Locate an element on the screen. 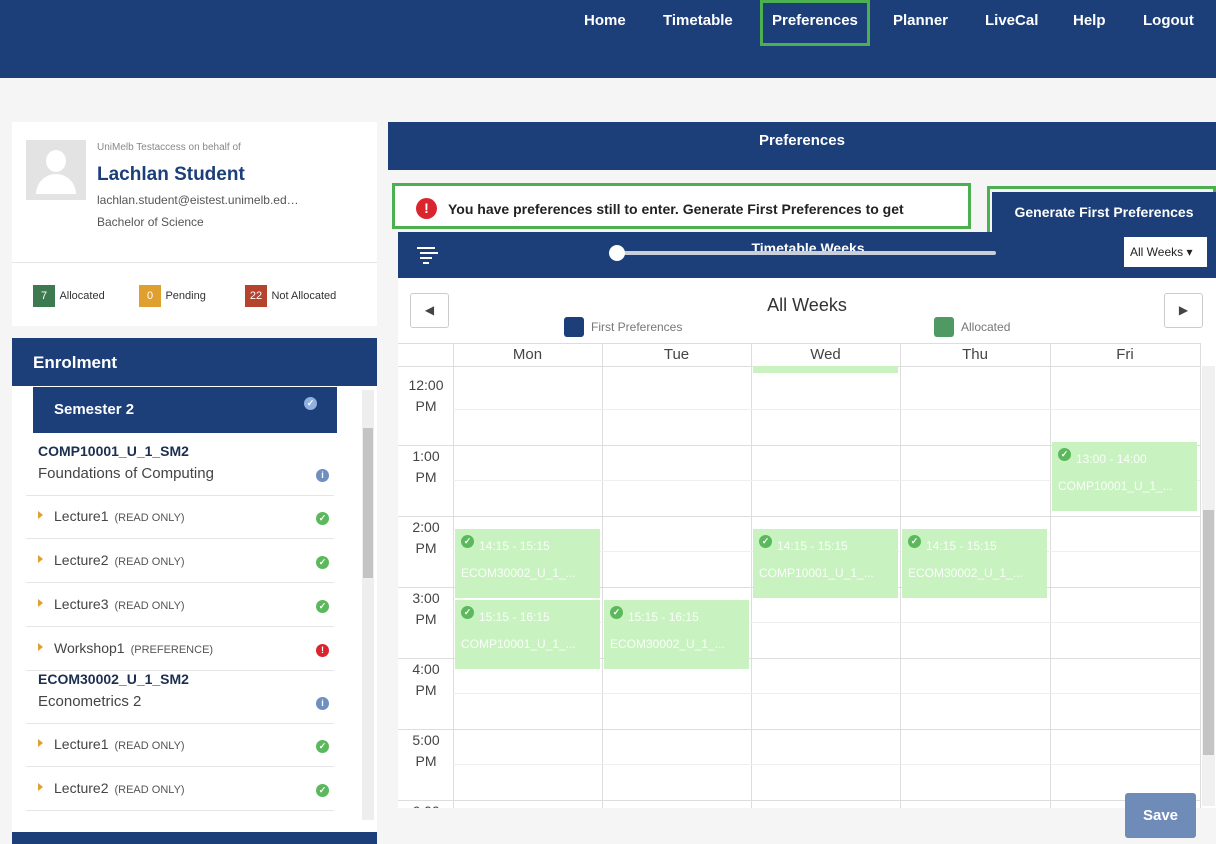  legend-allocated: Allocated is located at coordinates (986, 327).